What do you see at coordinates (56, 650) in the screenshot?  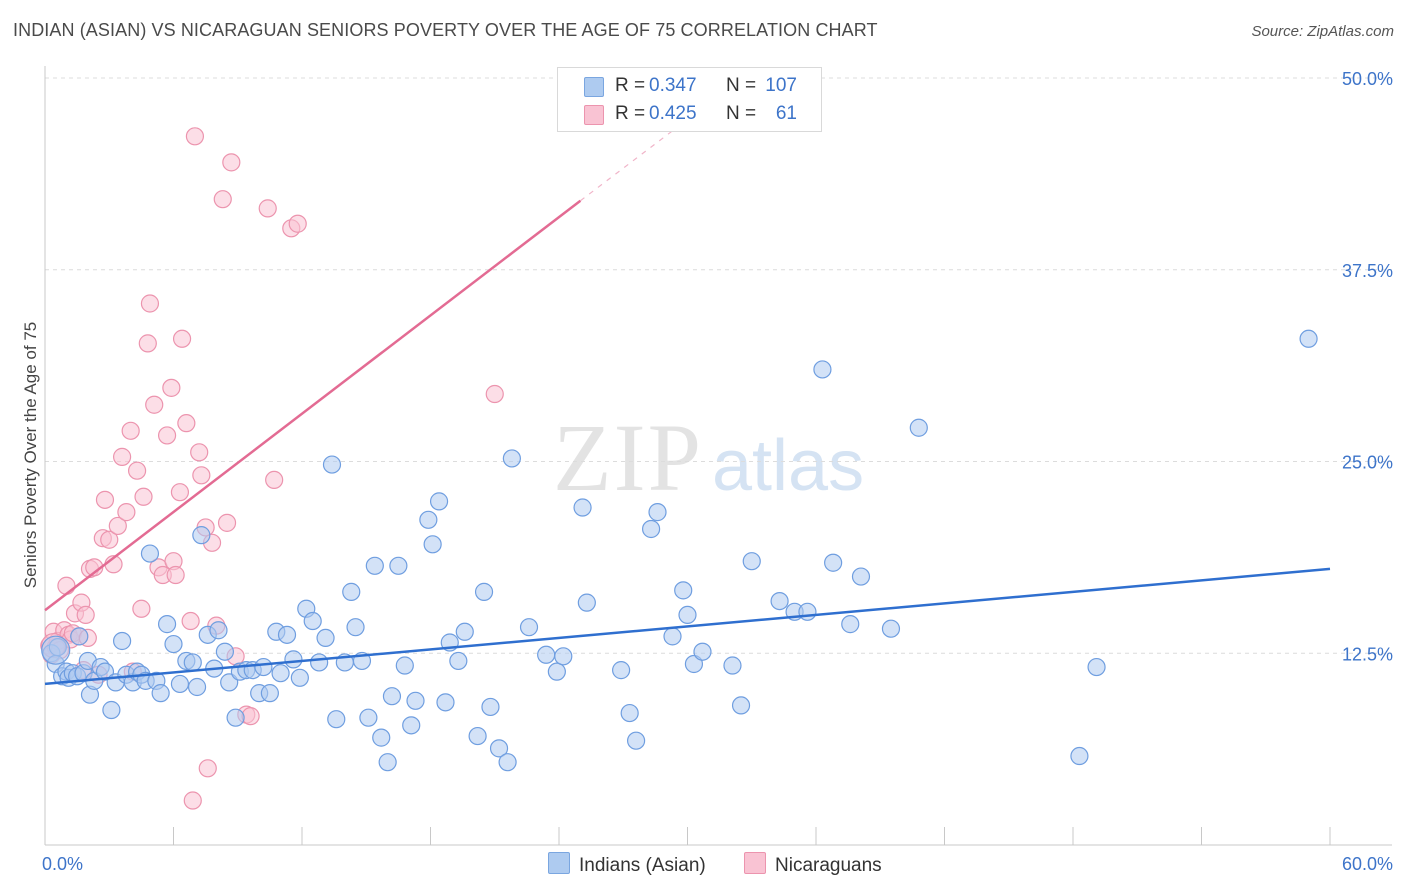 I see `indians-asian-cluster-point` at bounding box center [56, 650].